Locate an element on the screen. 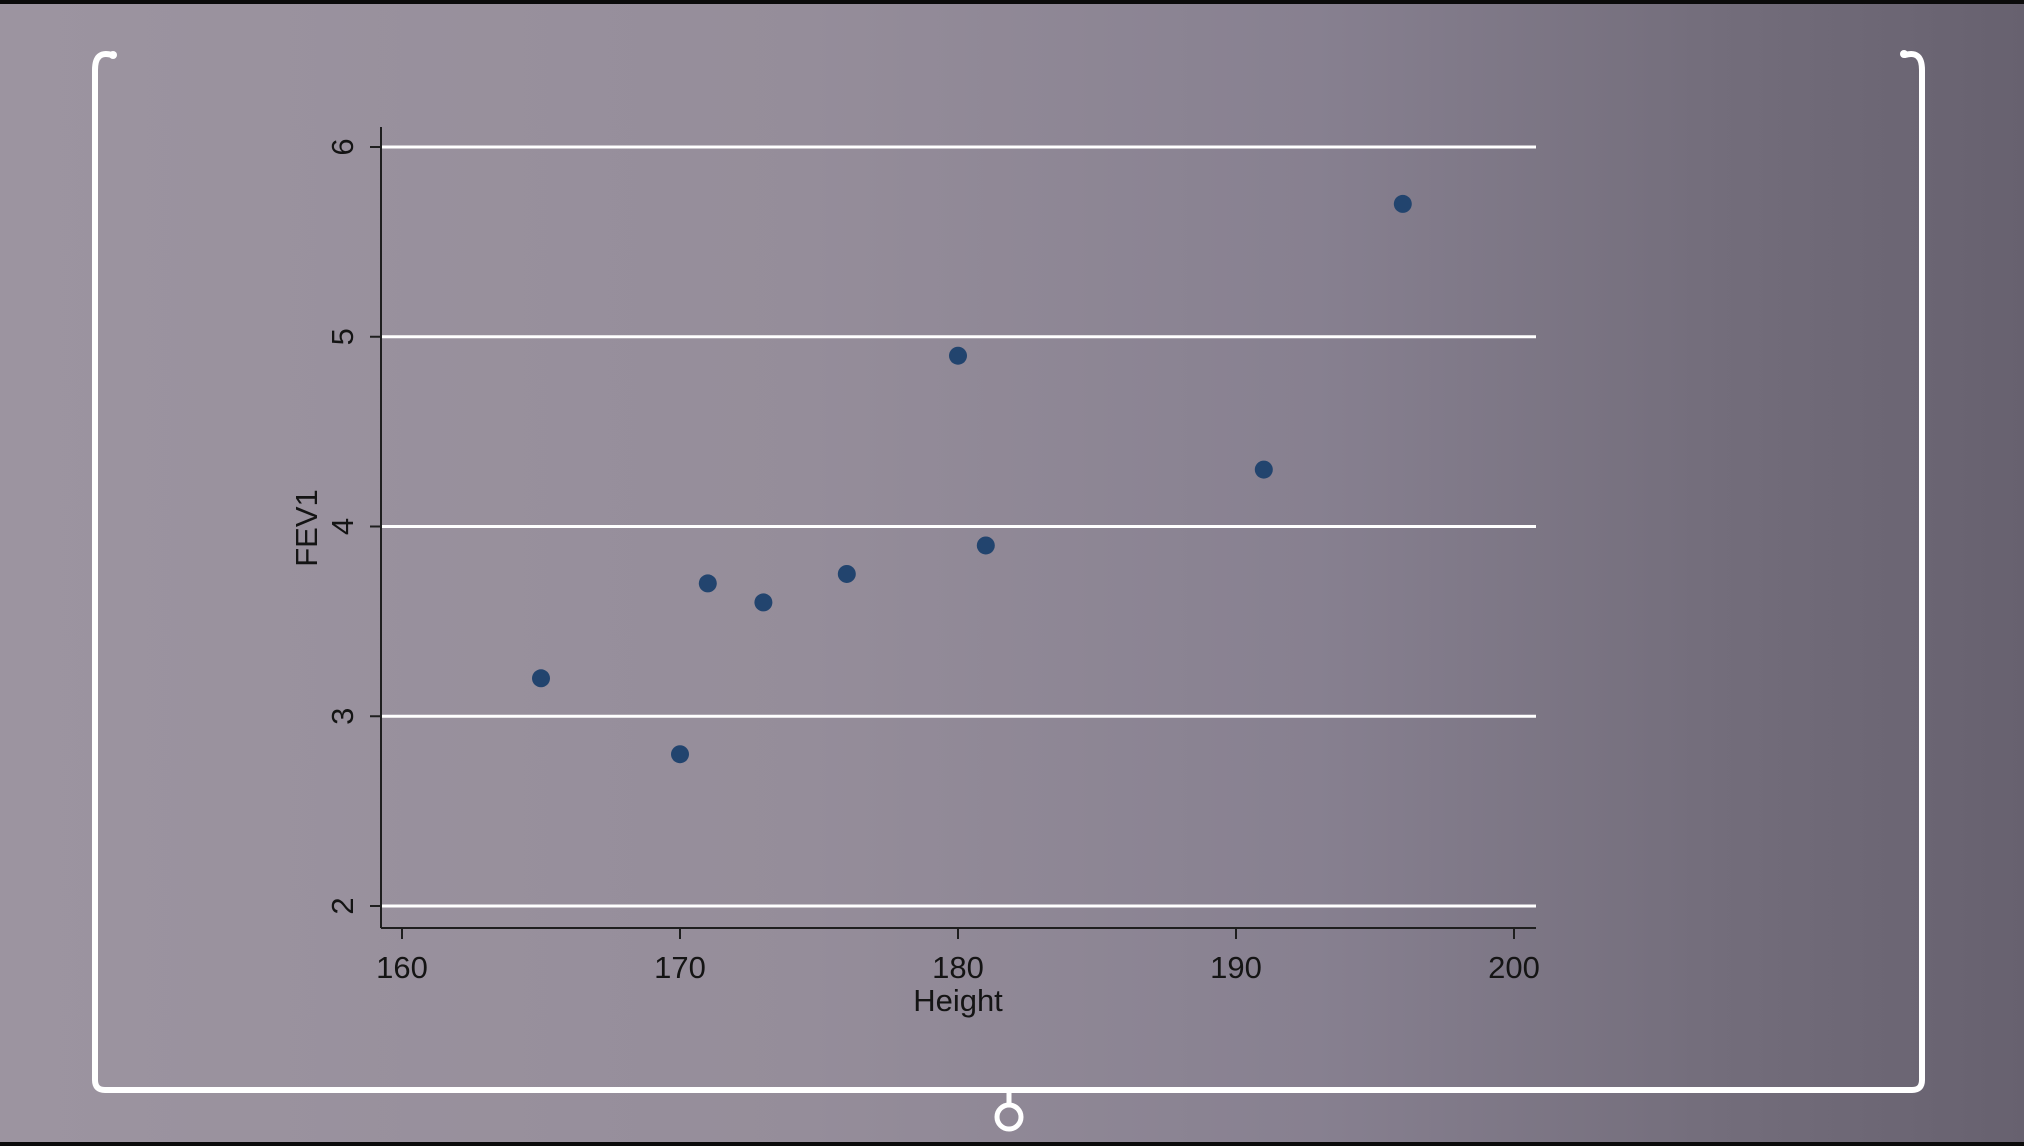 The height and width of the screenshot is (1146, 2024). x-tick-label-160: 160 is located at coordinates (402, 967).